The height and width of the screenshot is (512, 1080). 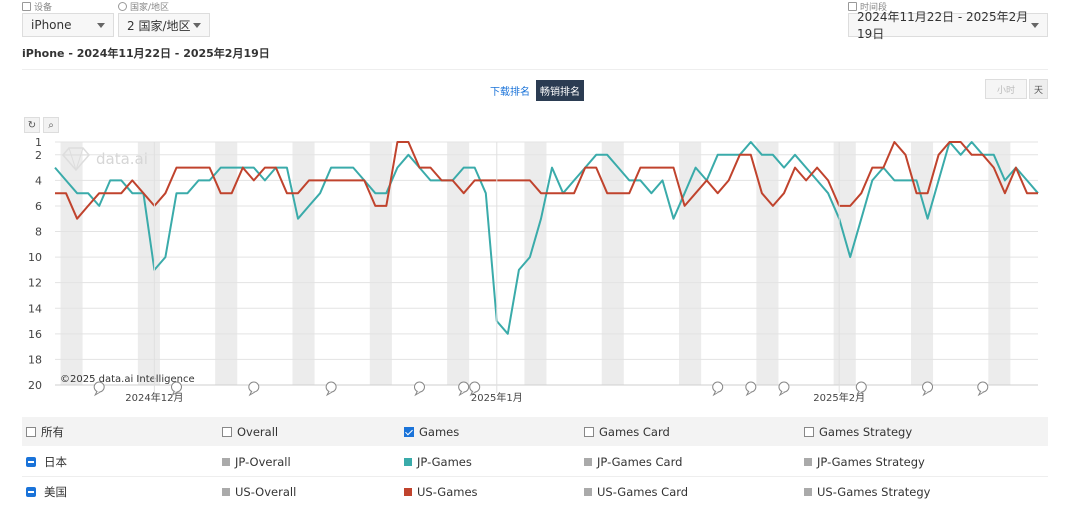 I want to click on legend-games-strategy: Games Strategy, so click(x=858, y=431).